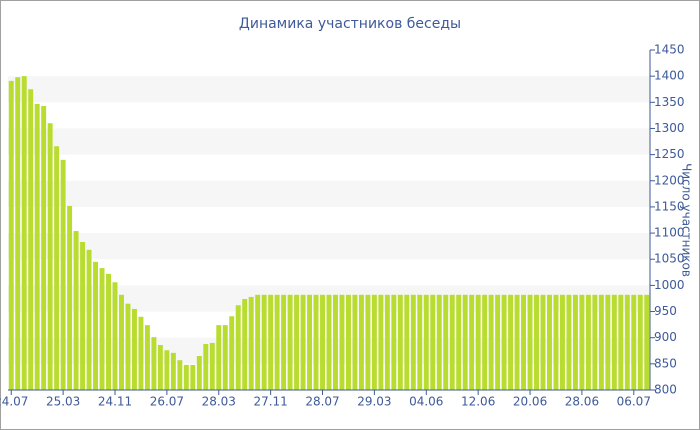  What do you see at coordinates (665, 390) in the screenshot?
I see `y-tick-label: 800` at bounding box center [665, 390].